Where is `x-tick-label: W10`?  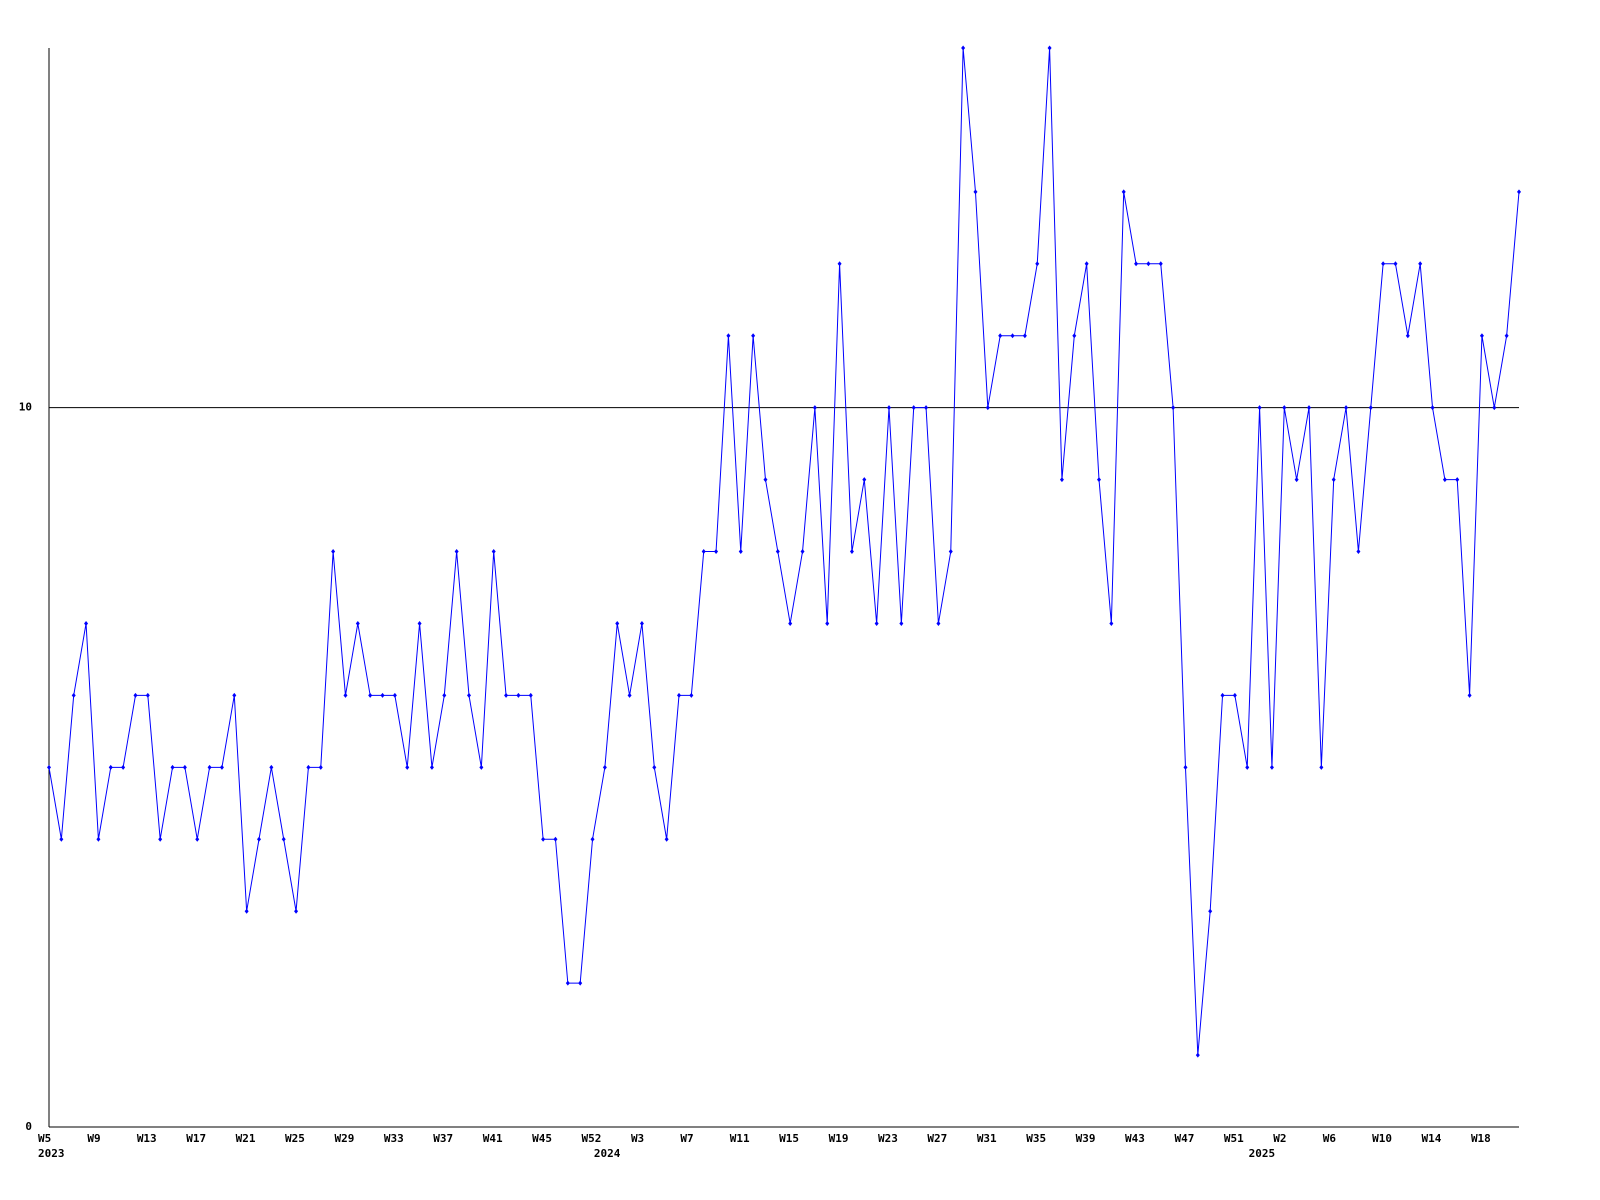
x-tick-label: W10 is located at coordinates (1382, 1138).